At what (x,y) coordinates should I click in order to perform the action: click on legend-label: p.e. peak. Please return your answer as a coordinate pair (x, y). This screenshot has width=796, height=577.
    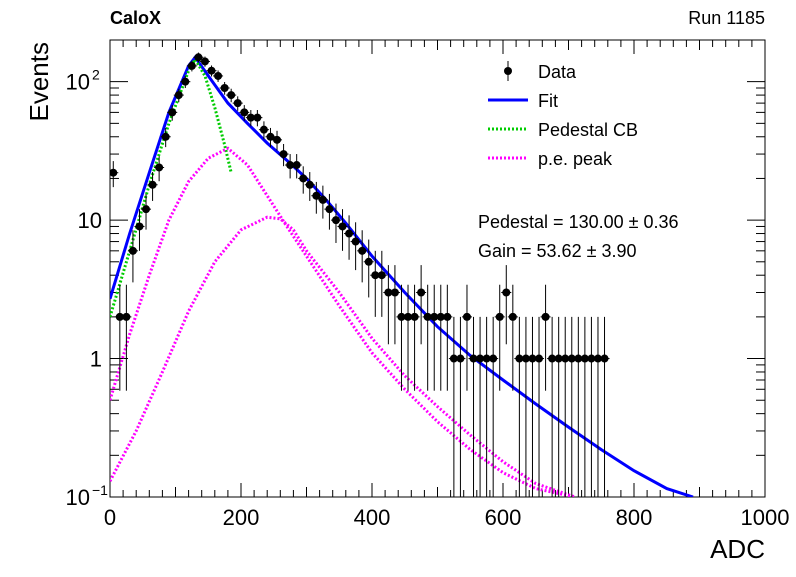
    Looking at the image, I should click on (575, 159).